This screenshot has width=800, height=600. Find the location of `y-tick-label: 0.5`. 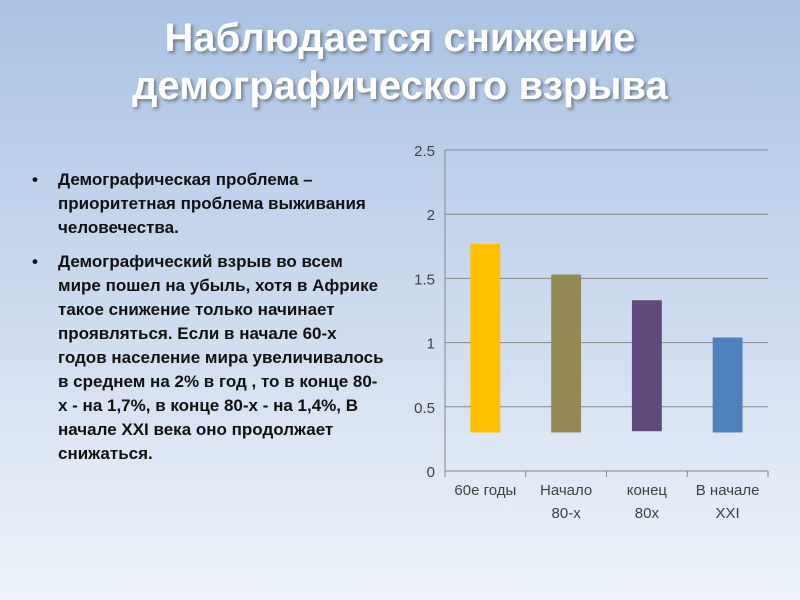

y-tick-label: 0.5 is located at coordinates (424, 408).